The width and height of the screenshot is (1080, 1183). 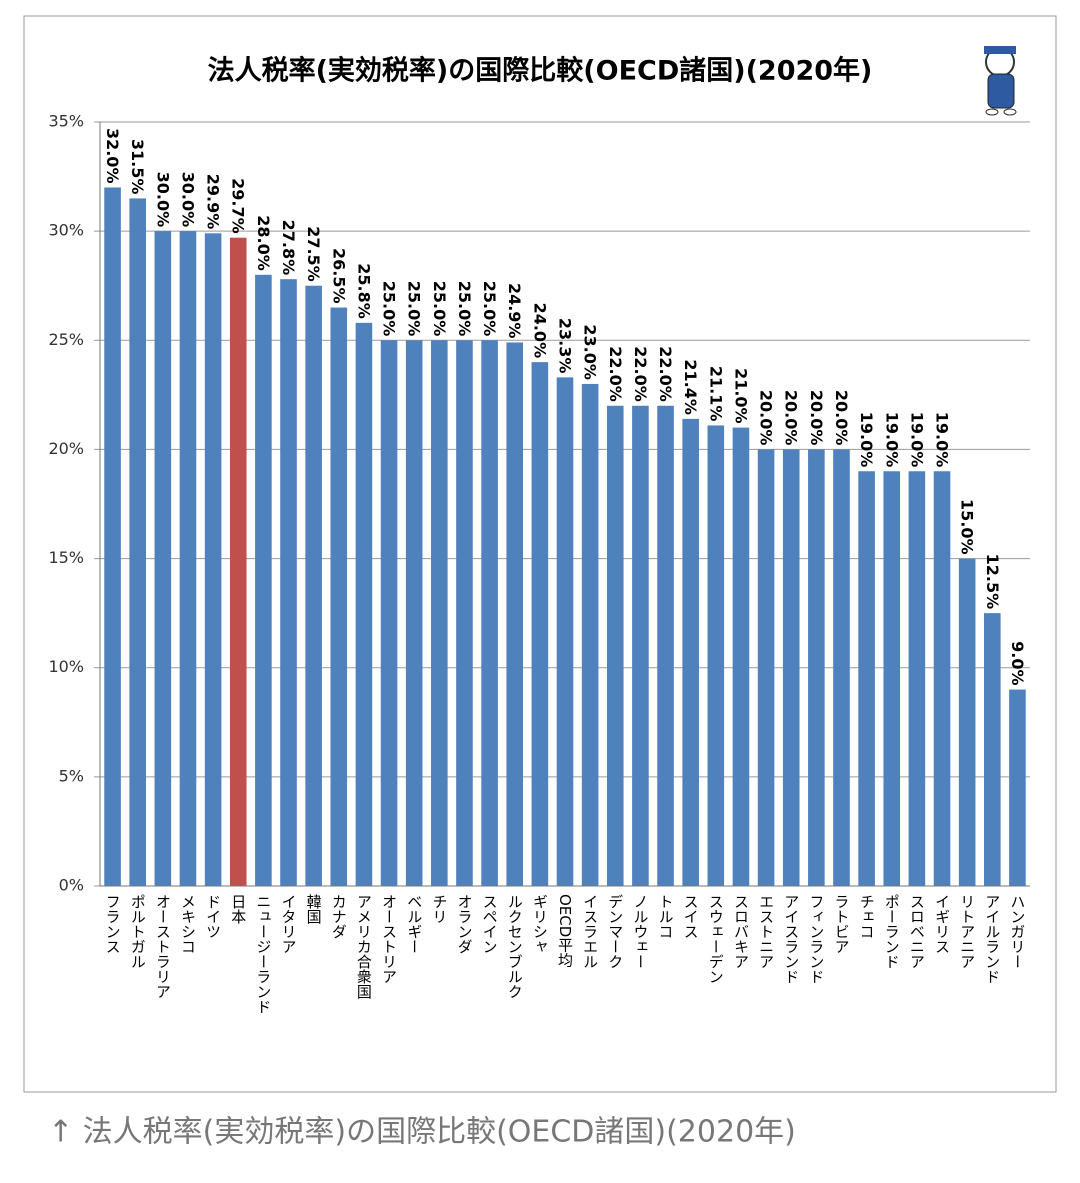 I want to click on value-label: 9.0%, so click(x=1017, y=663).